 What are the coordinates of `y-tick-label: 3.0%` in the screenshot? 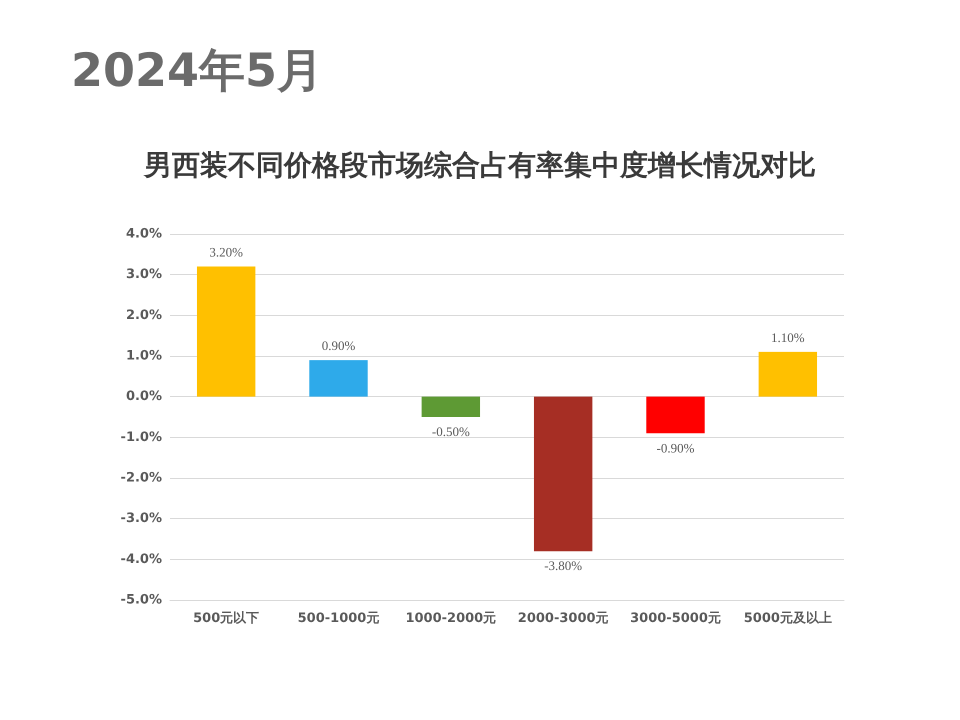 It's located at (144, 274).